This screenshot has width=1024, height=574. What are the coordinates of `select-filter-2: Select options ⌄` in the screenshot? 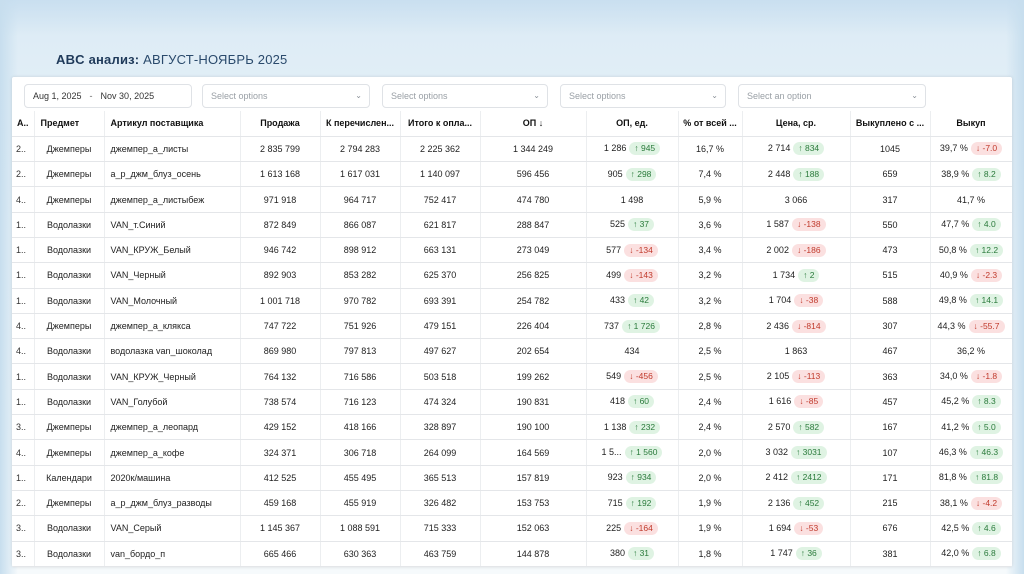 It's located at (465, 96).